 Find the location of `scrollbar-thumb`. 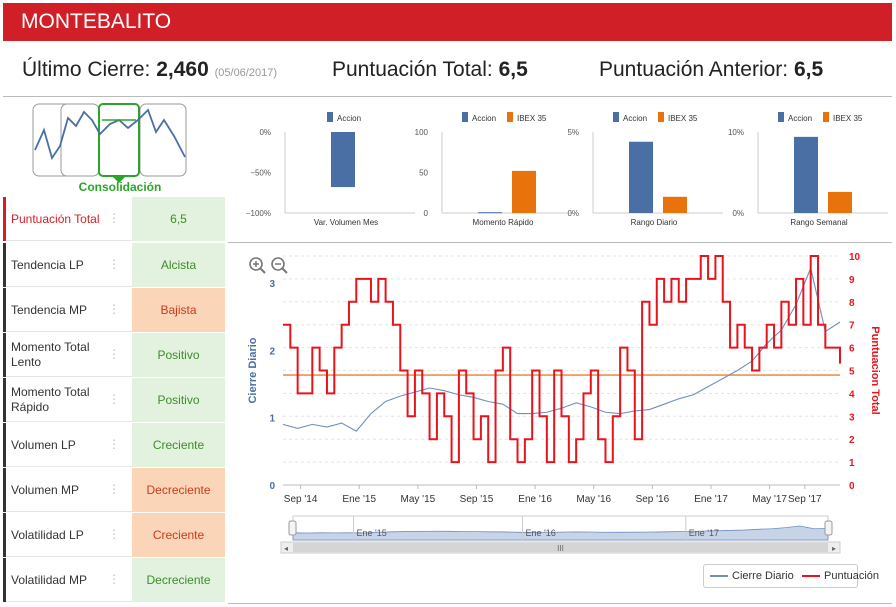

scrollbar-thumb is located at coordinates (560, 547).